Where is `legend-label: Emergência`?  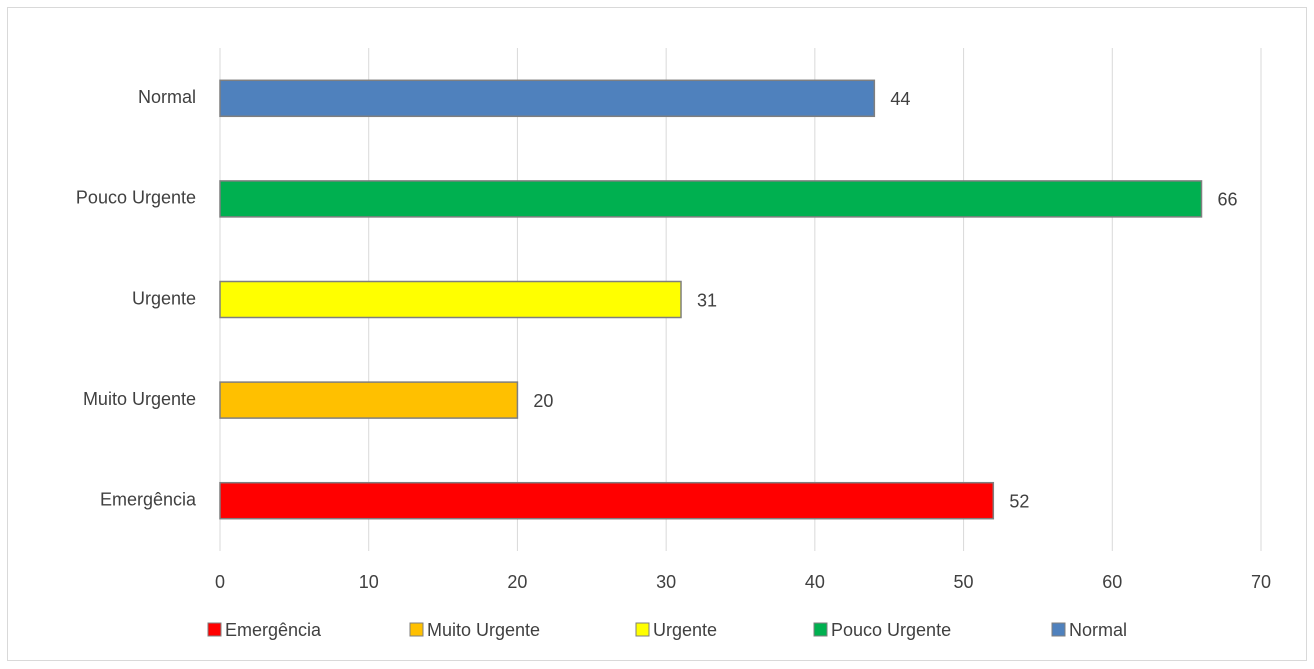 legend-label: Emergência is located at coordinates (273, 630).